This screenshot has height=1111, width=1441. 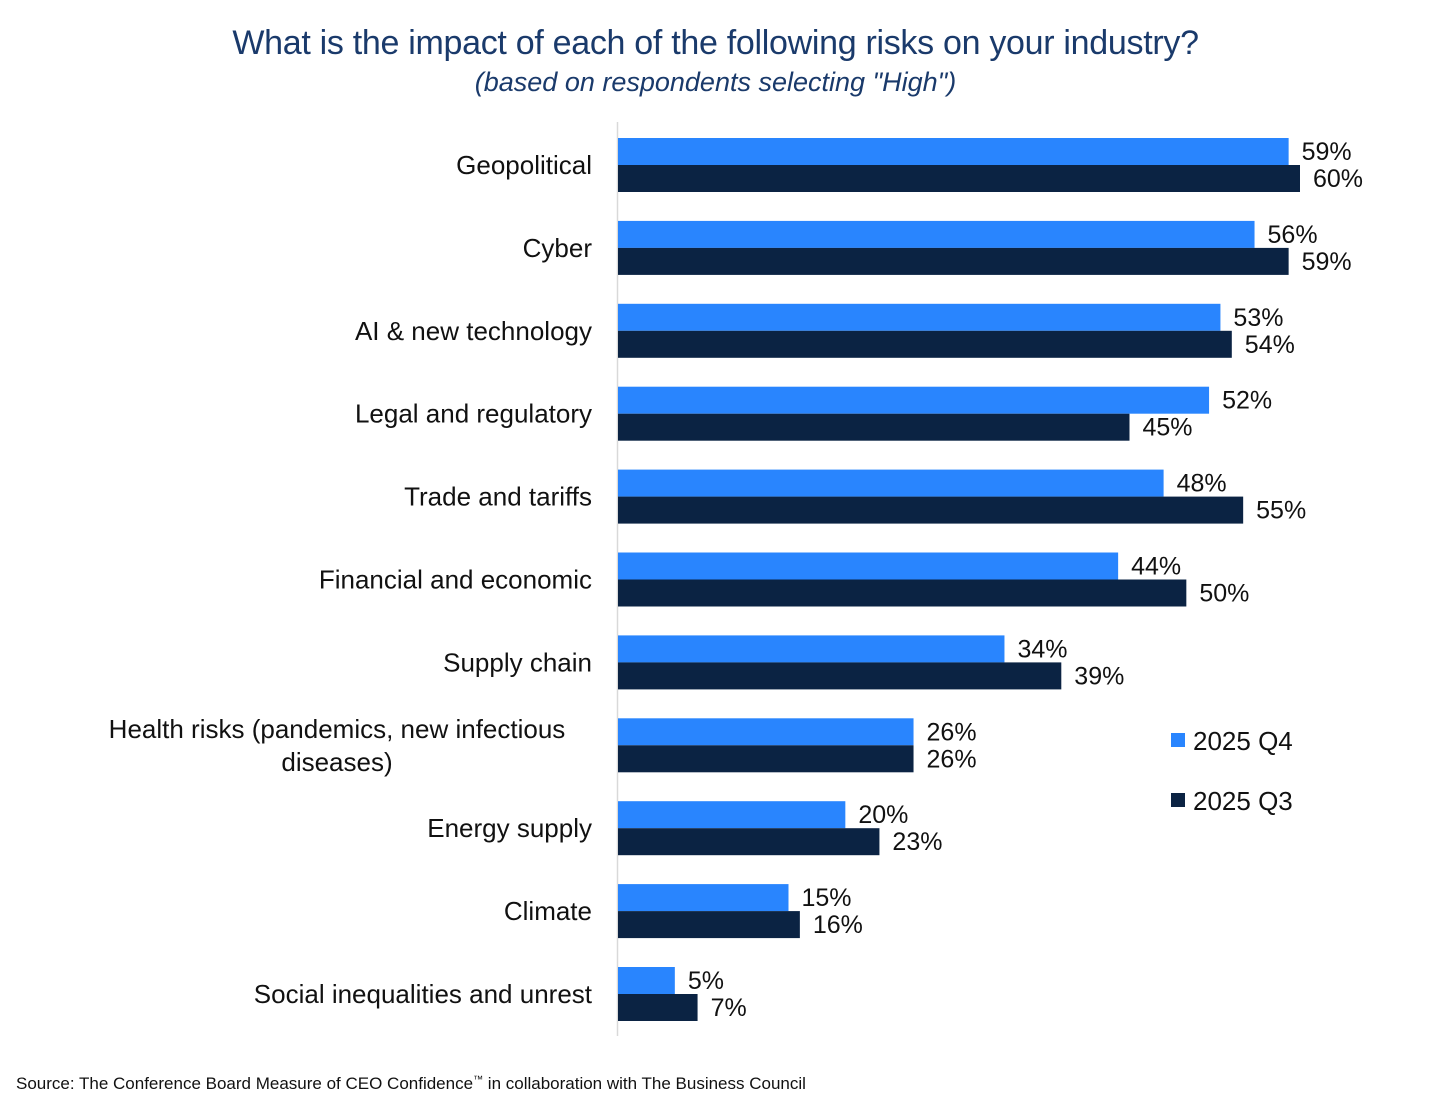 What do you see at coordinates (917, 842) in the screenshot?
I see `value-label: 23%` at bounding box center [917, 842].